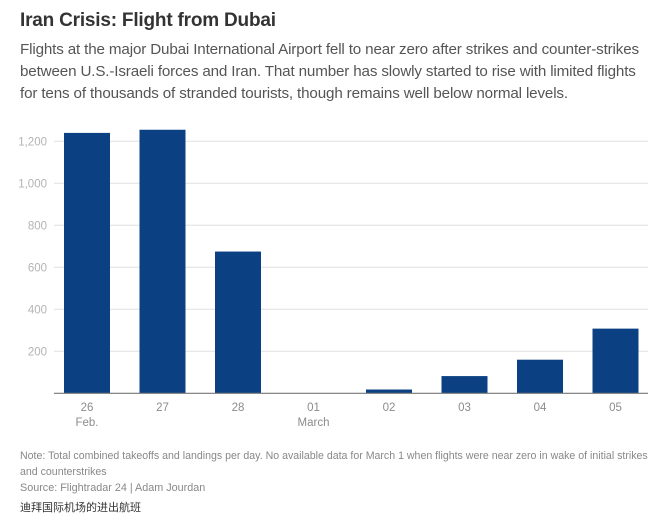  Describe the element at coordinates (348, 415) in the screenshot. I see `x-axis-ticks: 26 Feb. 27 28 01 March 02 03 04 05` at that location.